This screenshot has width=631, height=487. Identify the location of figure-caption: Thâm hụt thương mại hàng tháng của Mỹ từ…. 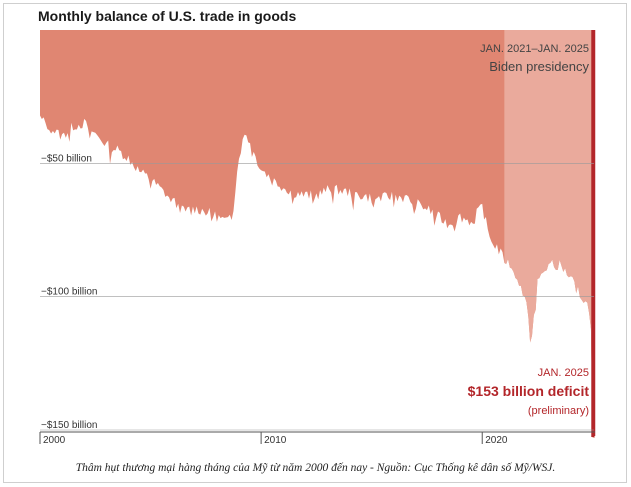
(315, 468).